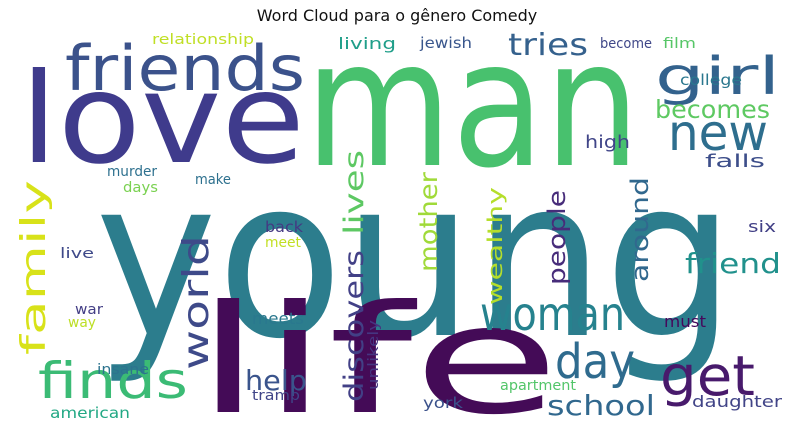 This screenshot has width=794, height=430. What do you see at coordinates (90, 413) in the screenshot?
I see `word-american: american` at bounding box center [90, 413].